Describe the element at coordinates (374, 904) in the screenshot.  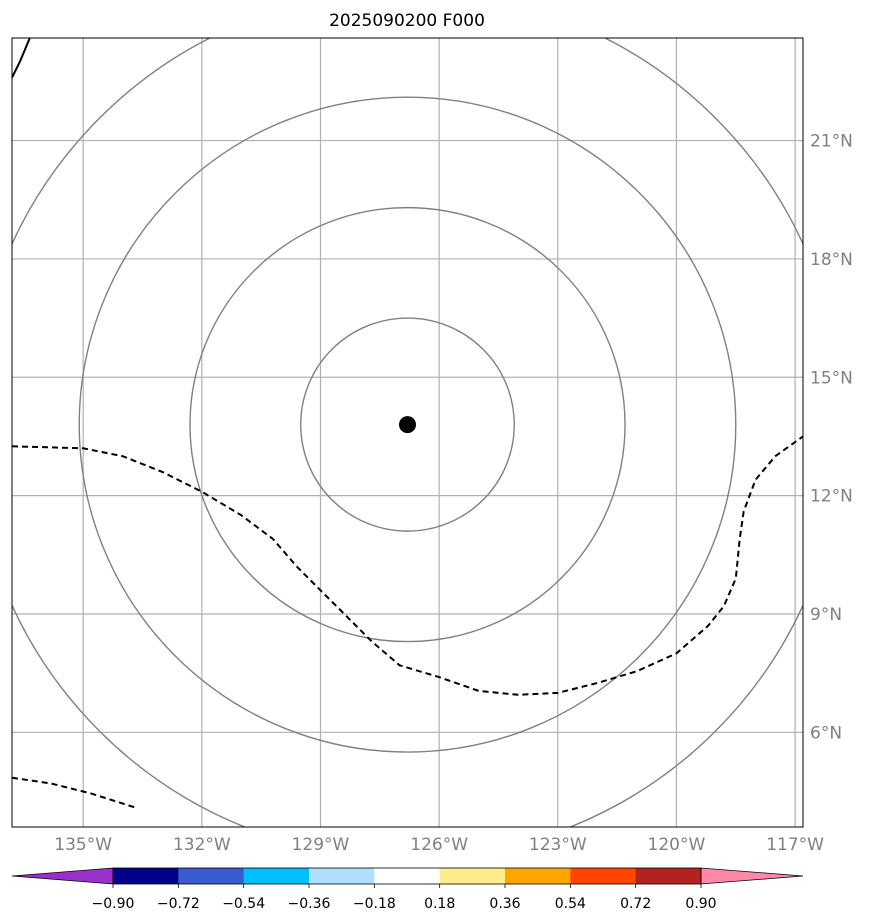
I see `colorbar-tick-label: −0.18` at that location.